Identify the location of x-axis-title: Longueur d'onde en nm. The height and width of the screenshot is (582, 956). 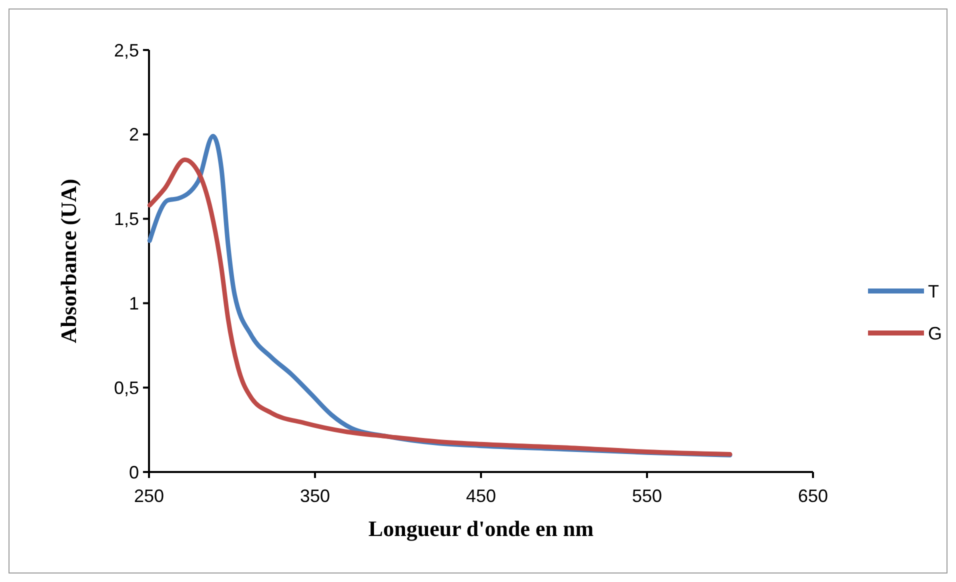
(481, 528).